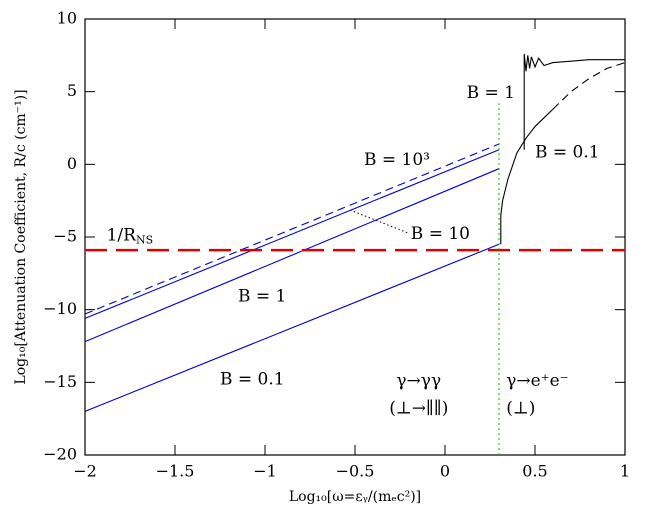 The image size is (658, 514). I want to click on annotation-text: γ→γγ, so click(418, 380).